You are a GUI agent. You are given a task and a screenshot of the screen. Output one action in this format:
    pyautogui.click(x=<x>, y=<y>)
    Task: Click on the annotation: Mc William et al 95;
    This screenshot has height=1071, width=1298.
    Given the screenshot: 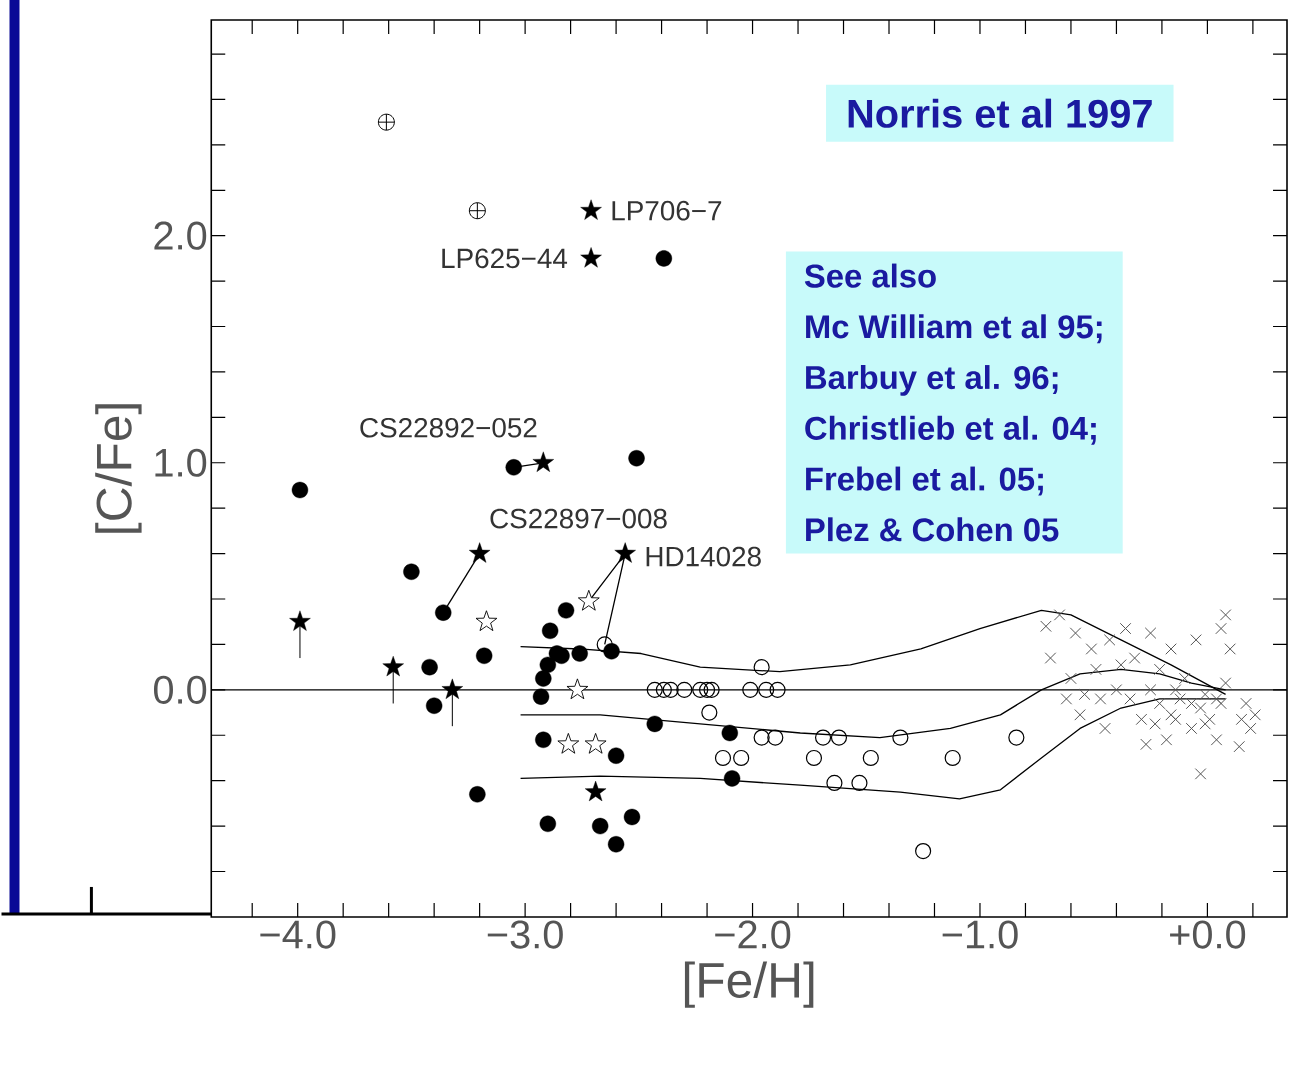 What is the action you would take?
    pyautogui.click(x=954, y=329)
    